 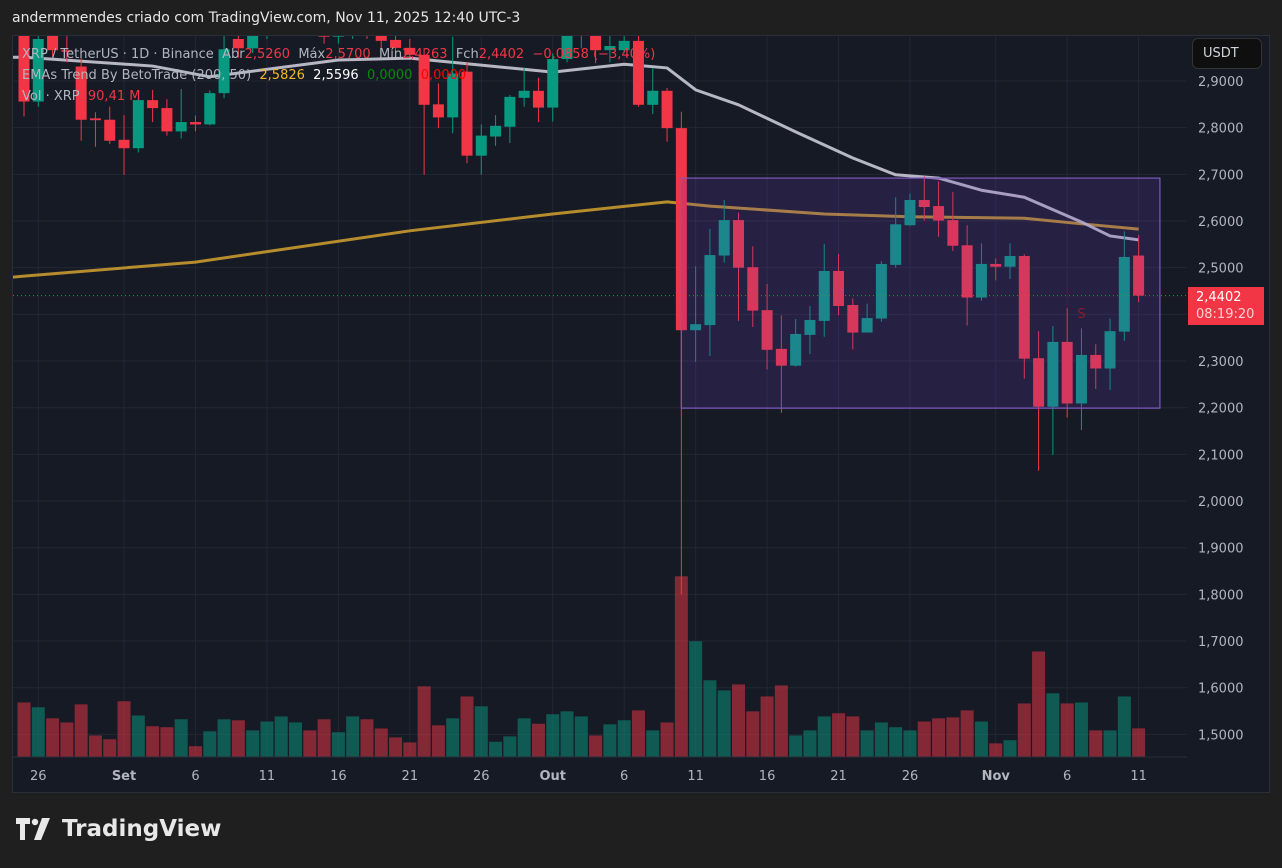 What do you see at coordinates (390, 54) in the screenshot?
I see `low-label: Mín` at bounding box center [390, 54].